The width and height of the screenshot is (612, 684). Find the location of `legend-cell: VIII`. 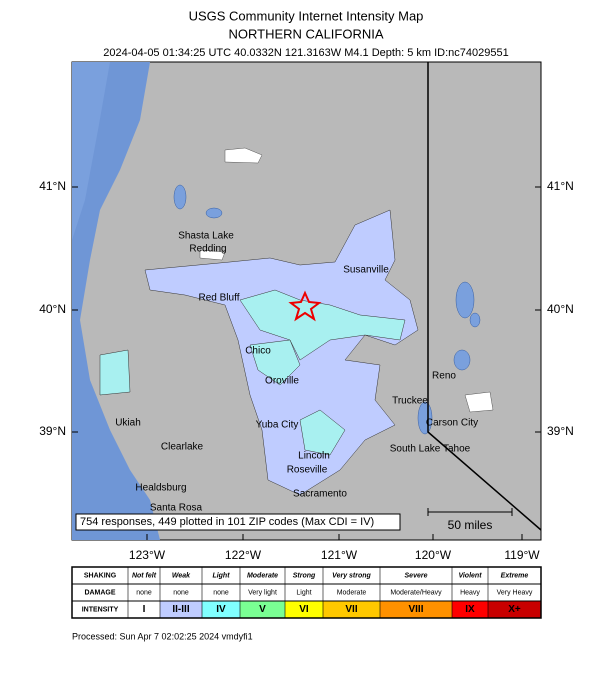

legend-cell: VIII is located at coordinates (415, 609).